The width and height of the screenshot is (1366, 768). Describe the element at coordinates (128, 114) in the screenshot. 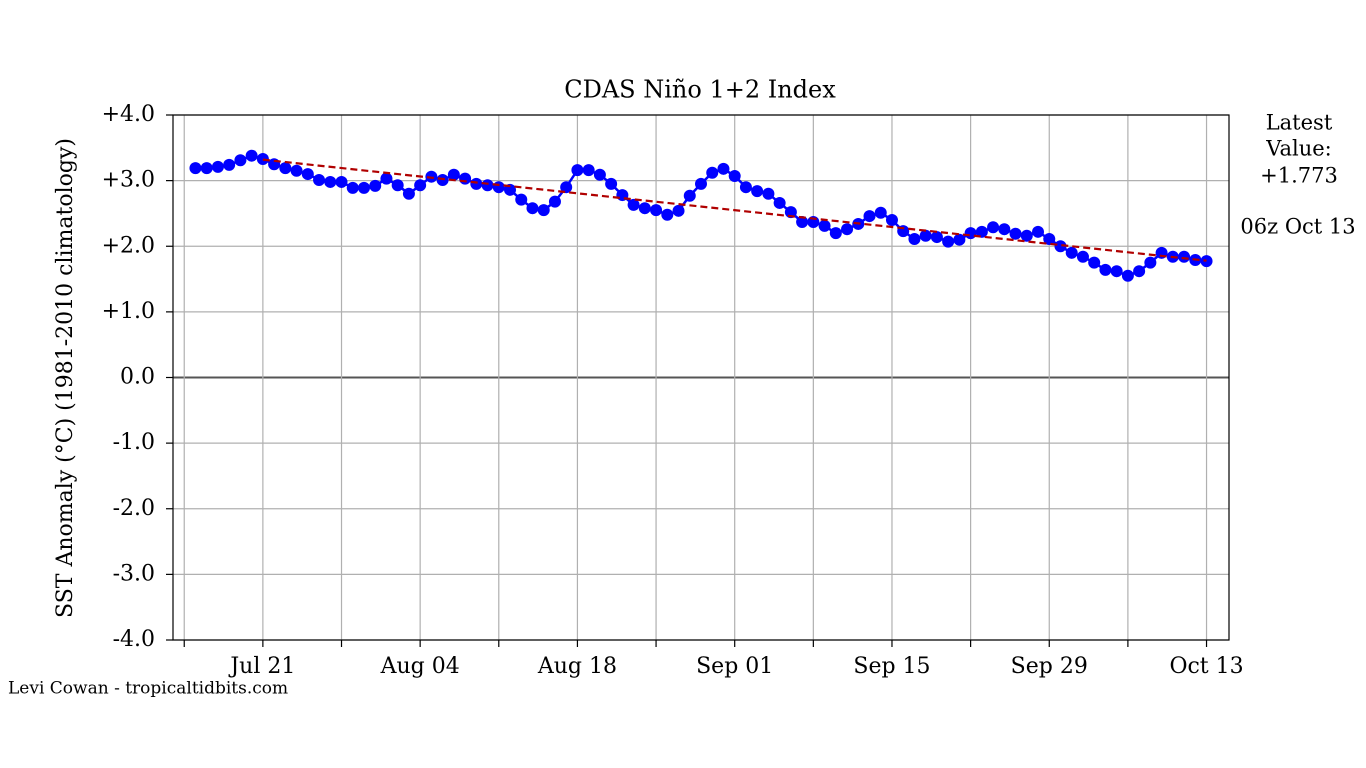

I see `y-tick-label: +4.0` at that location.